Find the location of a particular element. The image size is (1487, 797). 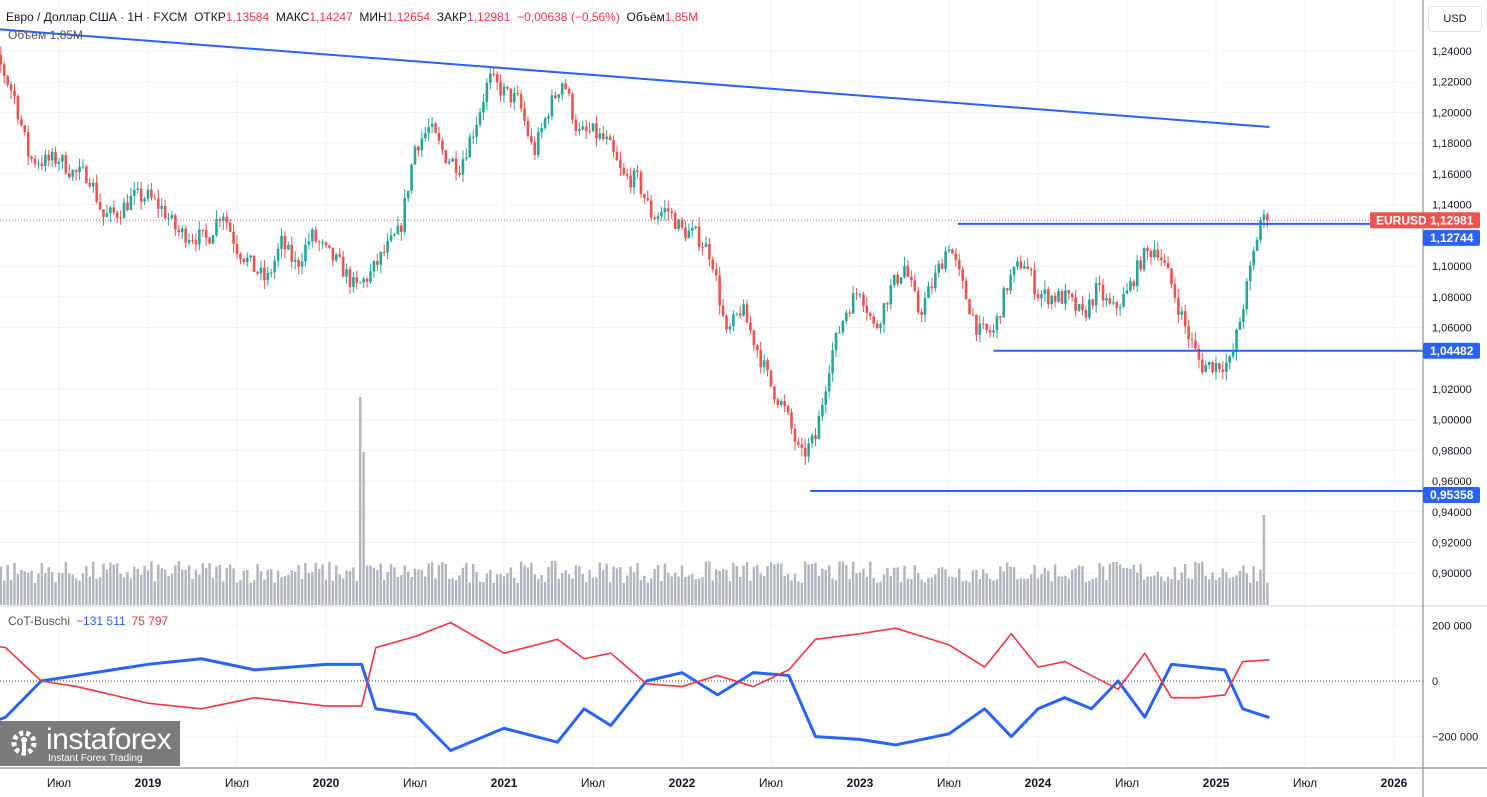

time-tick-label: 2020 is located at coordinates (326, 783).